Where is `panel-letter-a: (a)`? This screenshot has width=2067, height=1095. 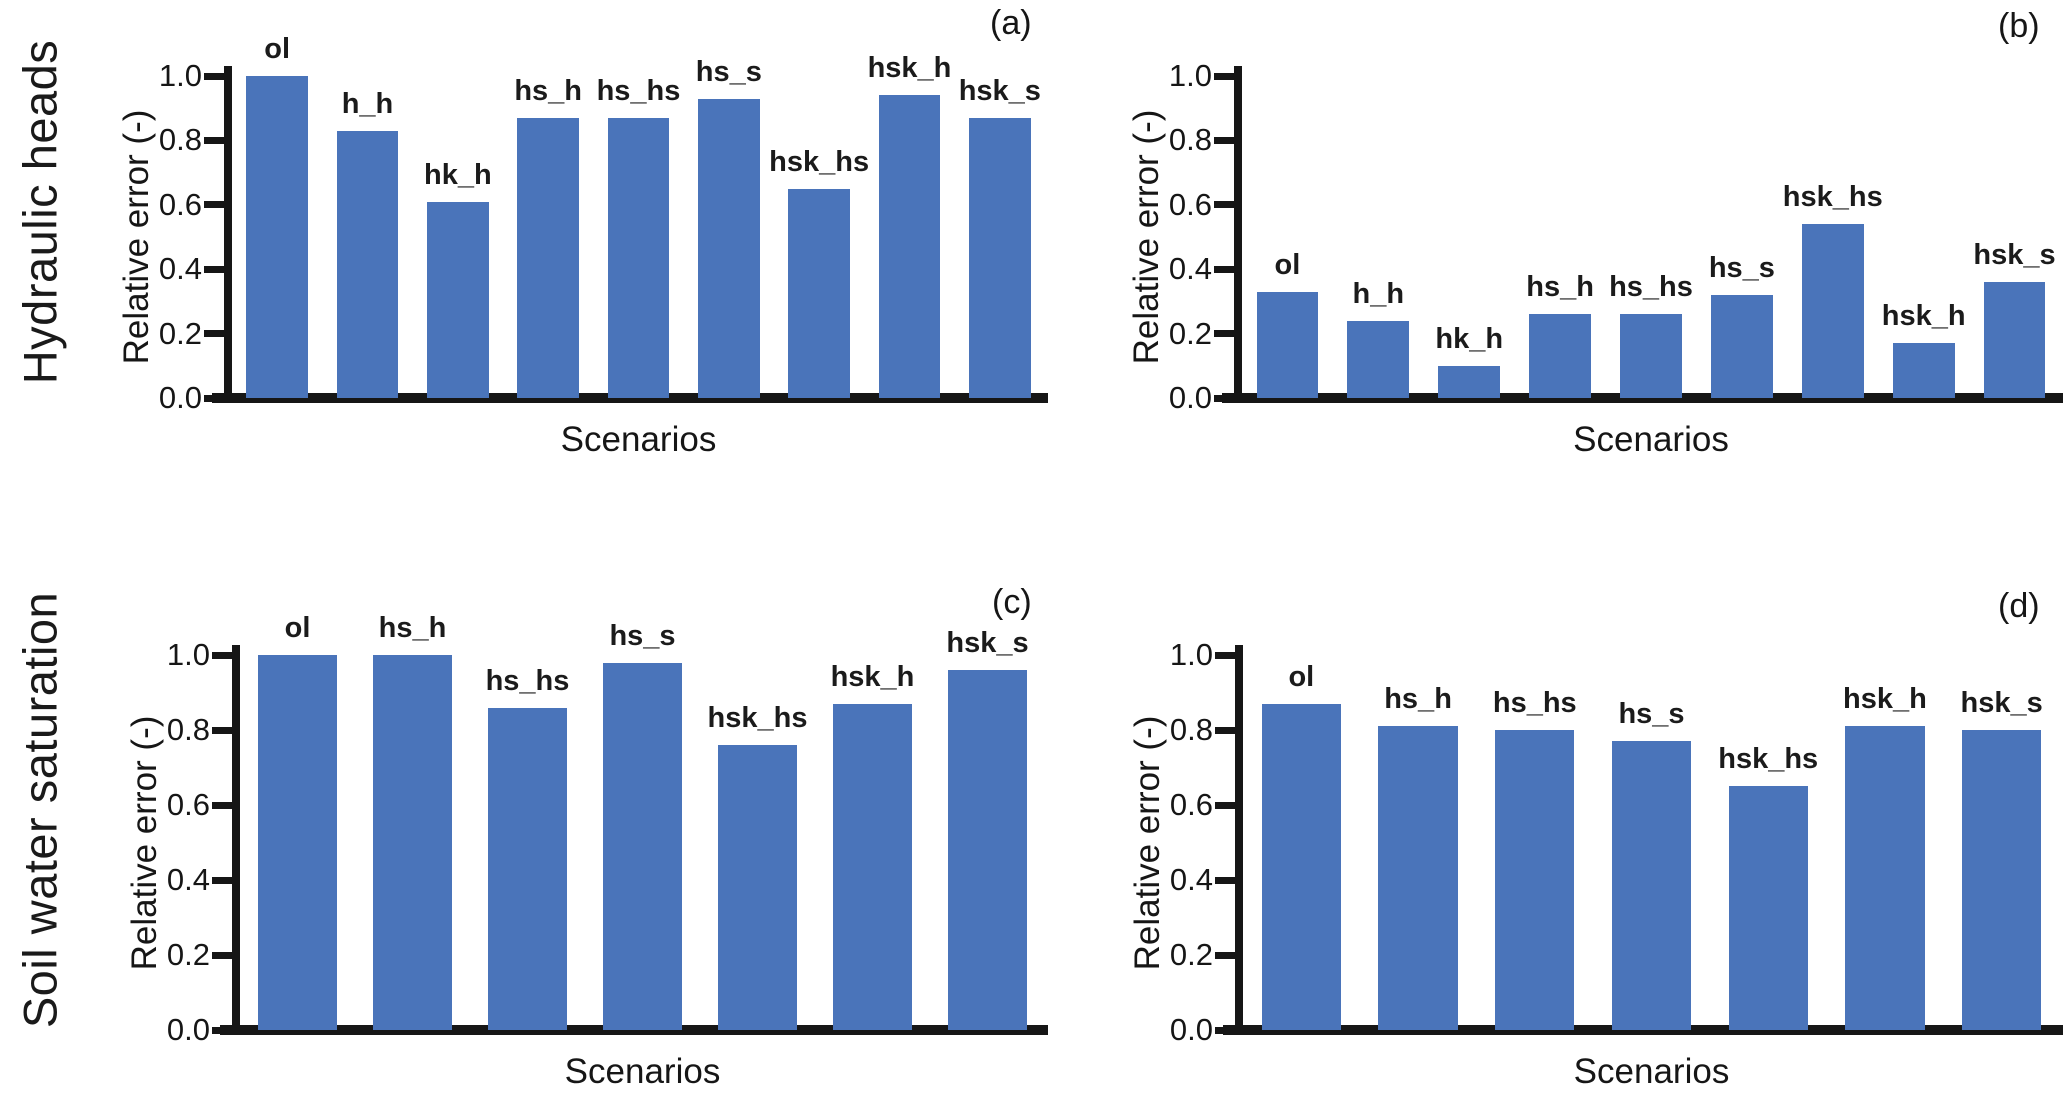
panel-letter-a: (a) is located at coordinates (1011, 23).